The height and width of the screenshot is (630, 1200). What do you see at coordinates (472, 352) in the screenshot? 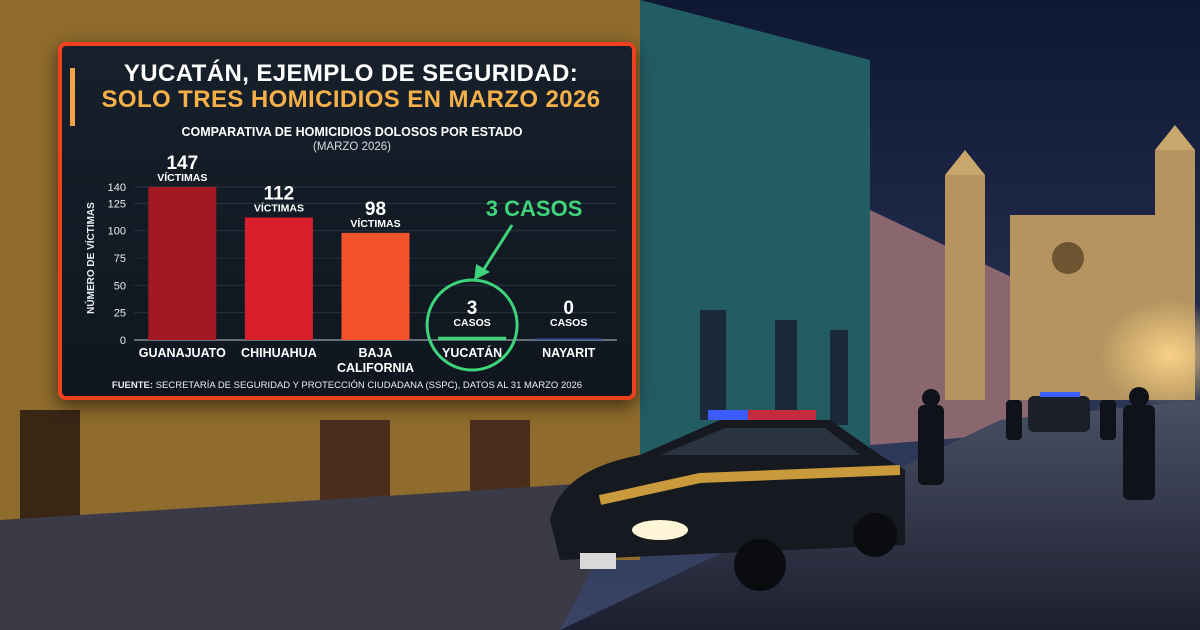
I see `x-tick-label: YUCATÁN` at bounding box center [472, 352].